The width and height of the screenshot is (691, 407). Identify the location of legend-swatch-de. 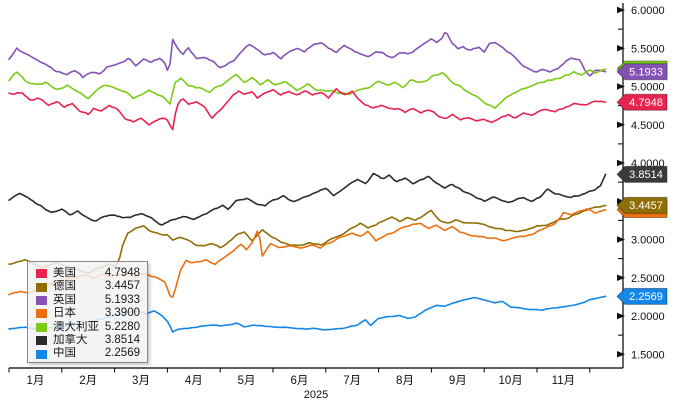
(41, 287).